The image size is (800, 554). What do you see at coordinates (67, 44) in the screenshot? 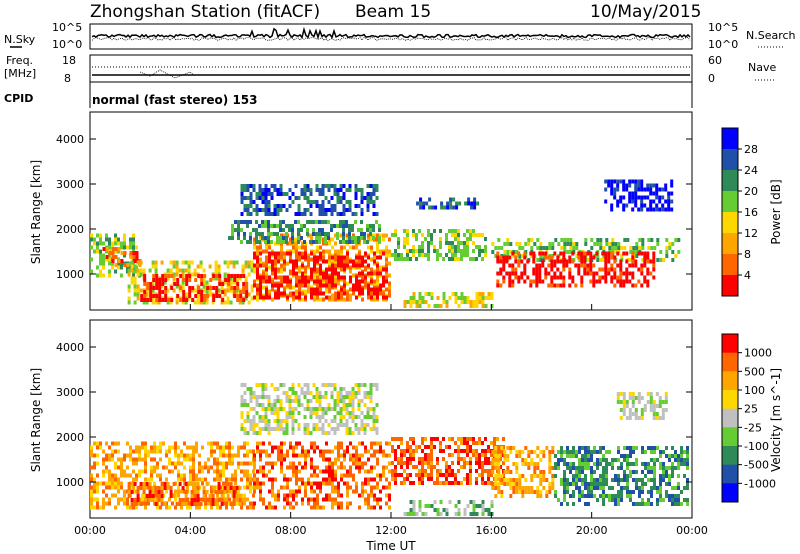
I see `noise-left-tick-bottom: 10^0` at bounding box center [67, 44].